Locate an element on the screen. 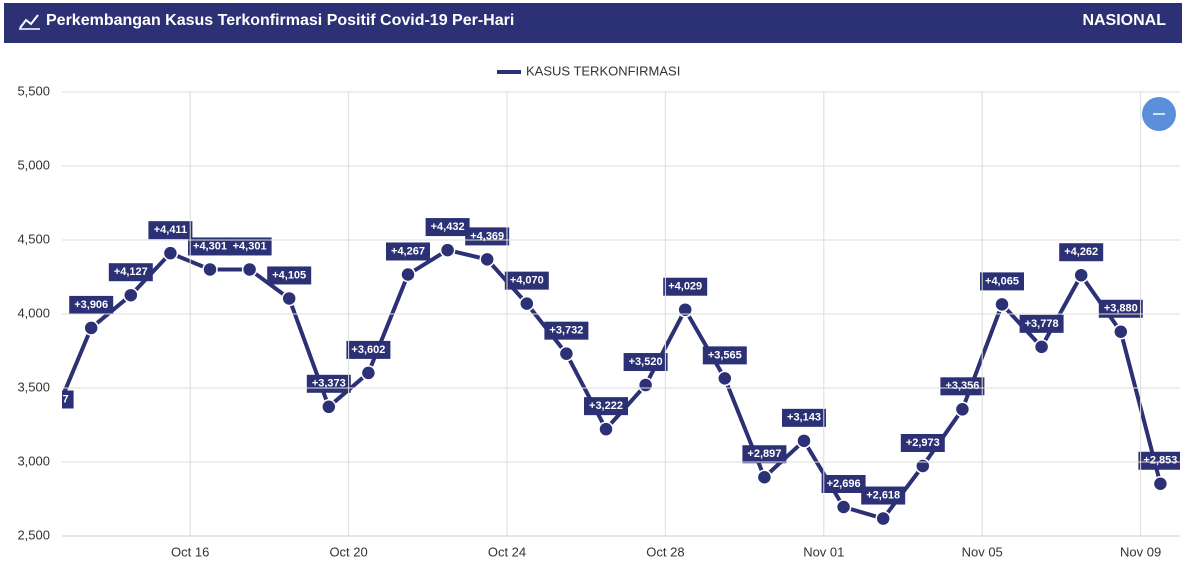 The height and width of the screenshot is (578, 1190). data-label: +3,778 is located at coordinates (1042, 324).